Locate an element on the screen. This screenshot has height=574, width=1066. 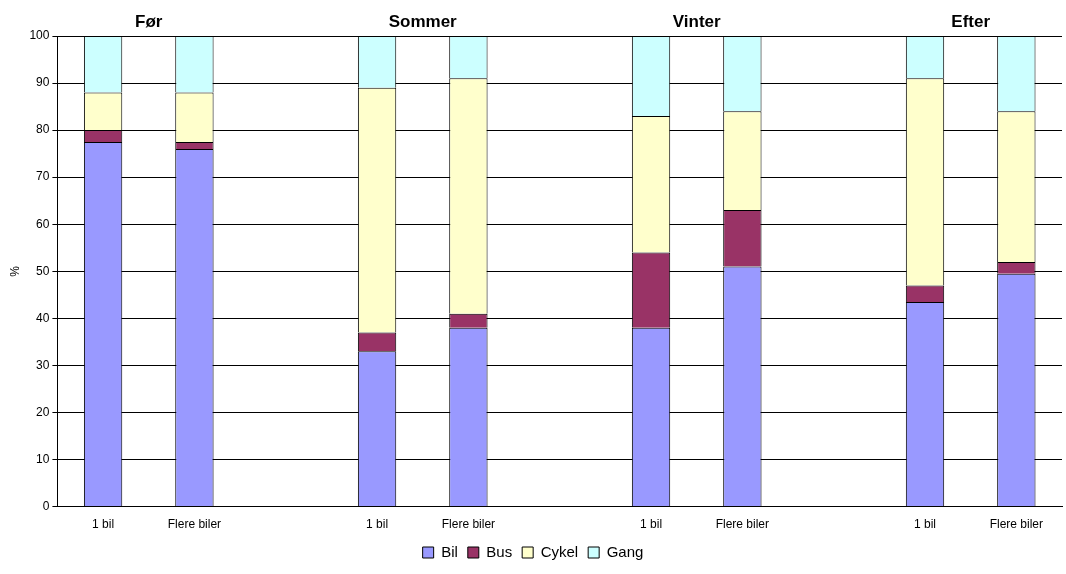
text: Før is located at coordinates (149, 21).